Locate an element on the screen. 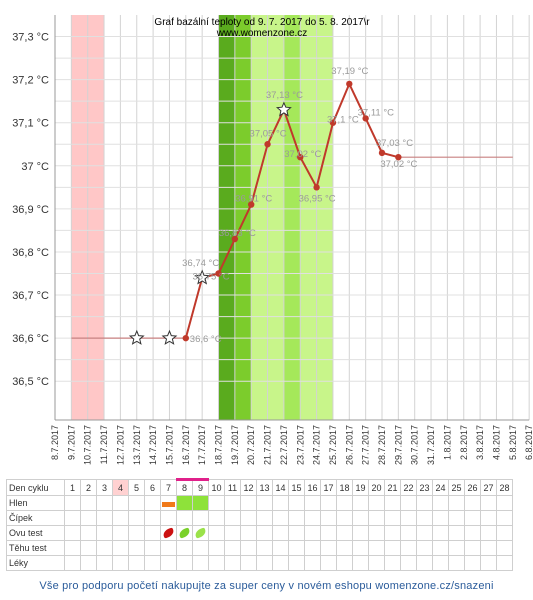 This screenshot has height=600, width=533. star-marker is located at coordinates (169, 337).